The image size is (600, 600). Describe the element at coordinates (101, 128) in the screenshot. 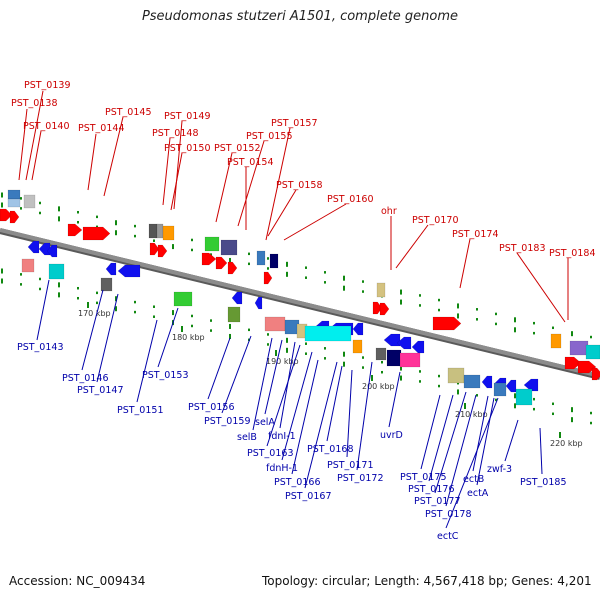

I see `gene-label-top: PST_0144` at that location.